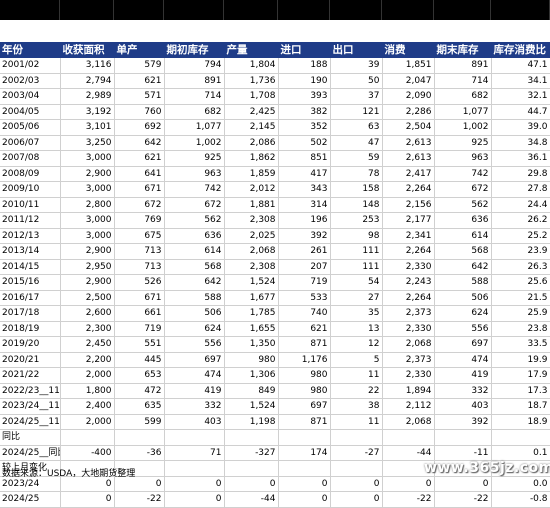 This screenshot has width=550, height=508. Describe the element at coordinates (87, 406) in the screenshot. I see `table-cell: 2,400` at that location.